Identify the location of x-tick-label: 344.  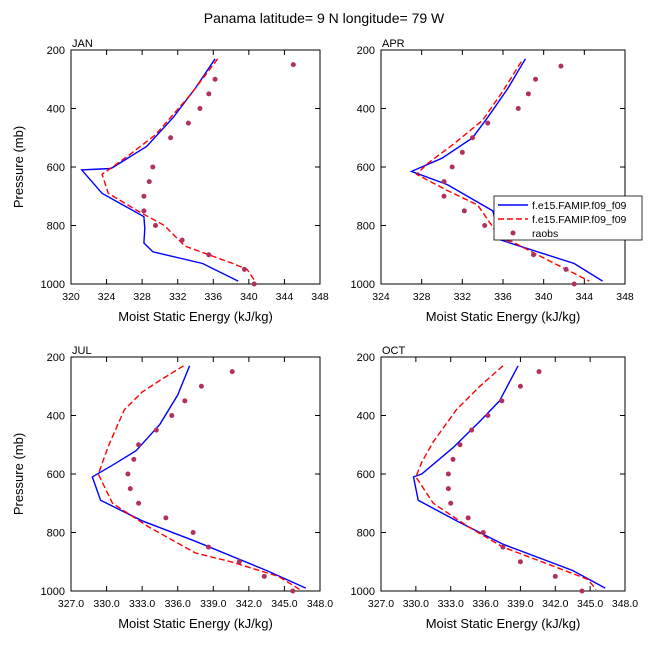
(585, 297).